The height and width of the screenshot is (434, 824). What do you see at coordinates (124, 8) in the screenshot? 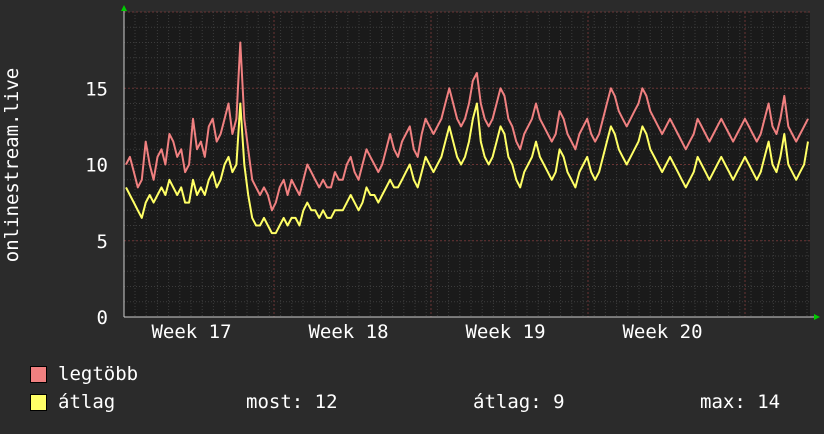
I see `y-axis-arrow` at bounding box center [124, 8].